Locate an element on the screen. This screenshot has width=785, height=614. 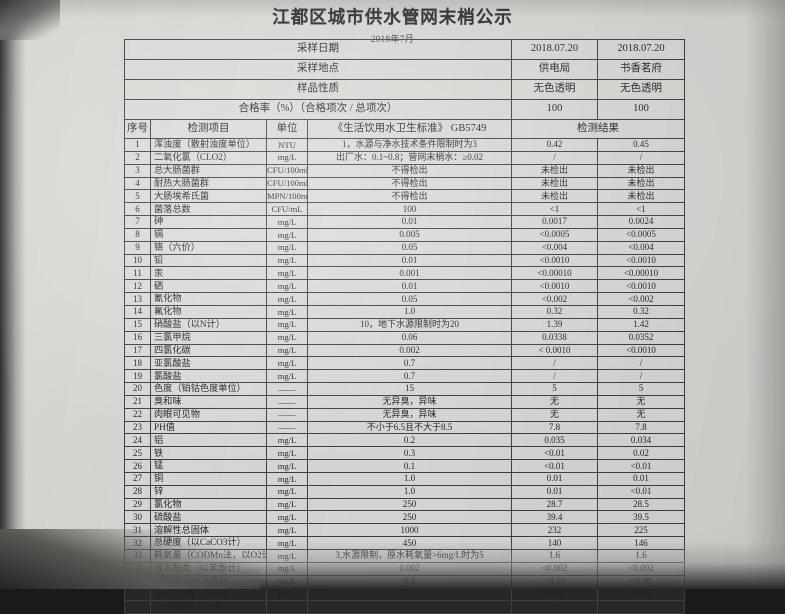
cell-result-site2: 0.01 is located at coordinates (641, 478).